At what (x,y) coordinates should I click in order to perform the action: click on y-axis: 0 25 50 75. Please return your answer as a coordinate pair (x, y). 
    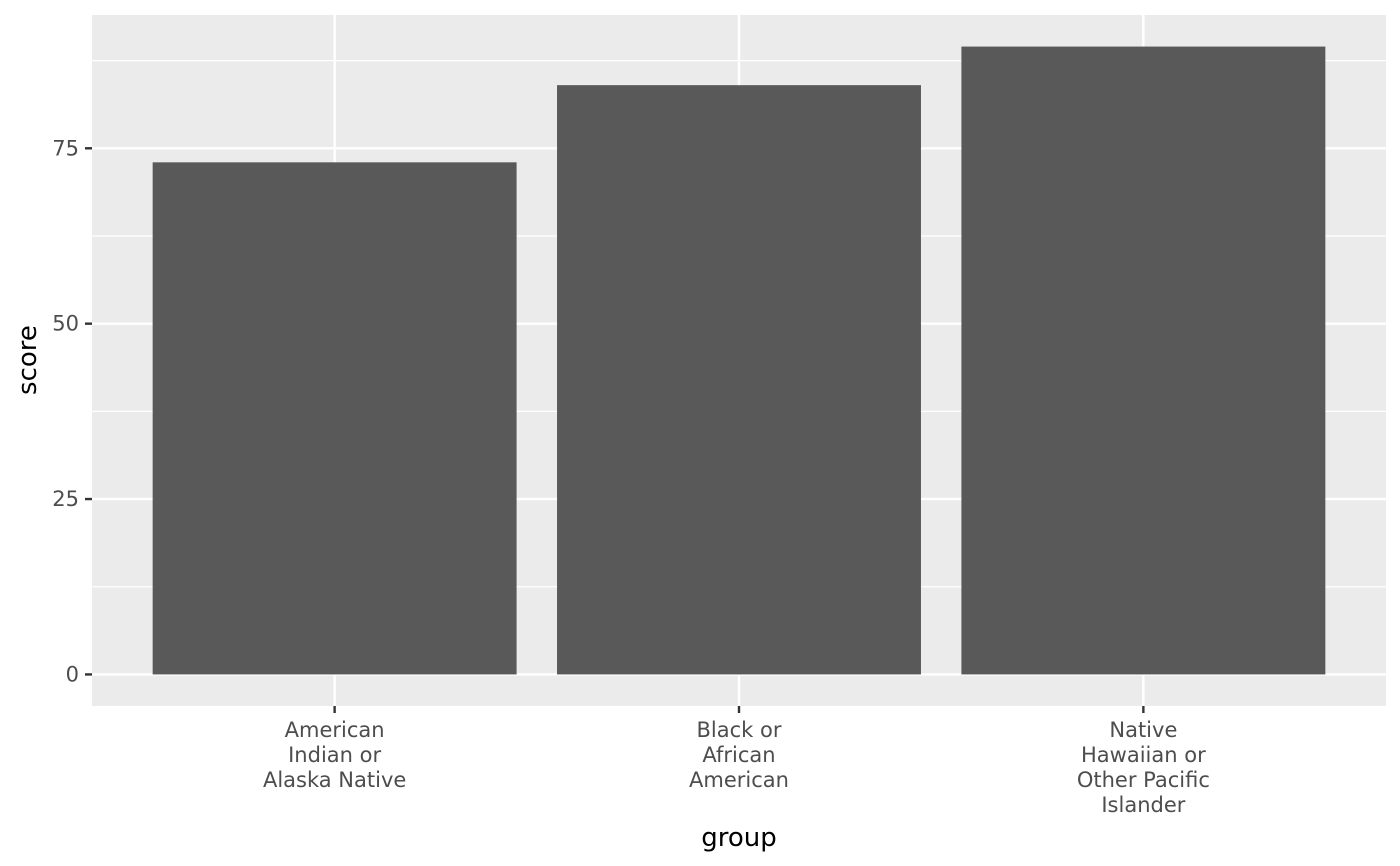
    Looking at the image, I should click on (72, 411).